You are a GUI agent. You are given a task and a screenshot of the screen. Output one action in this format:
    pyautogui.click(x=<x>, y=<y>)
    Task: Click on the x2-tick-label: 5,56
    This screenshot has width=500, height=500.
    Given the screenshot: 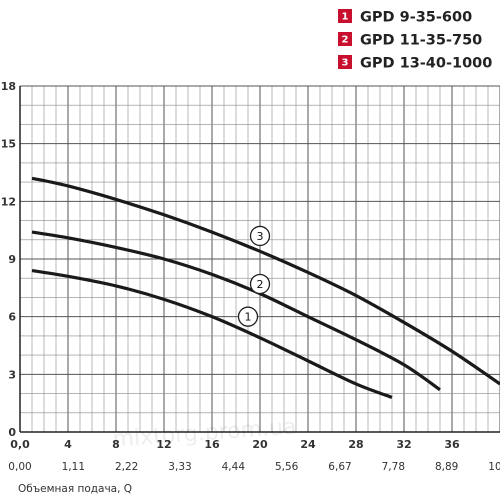 What is the action you would take?
    pyautogui.click(x=287, y=467)
    